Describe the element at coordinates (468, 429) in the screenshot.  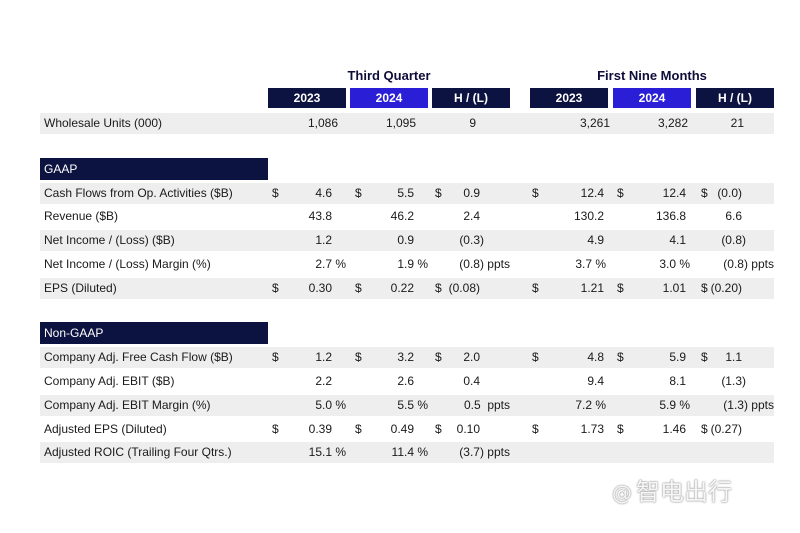
I see `value-cell: 0.10` at that location.